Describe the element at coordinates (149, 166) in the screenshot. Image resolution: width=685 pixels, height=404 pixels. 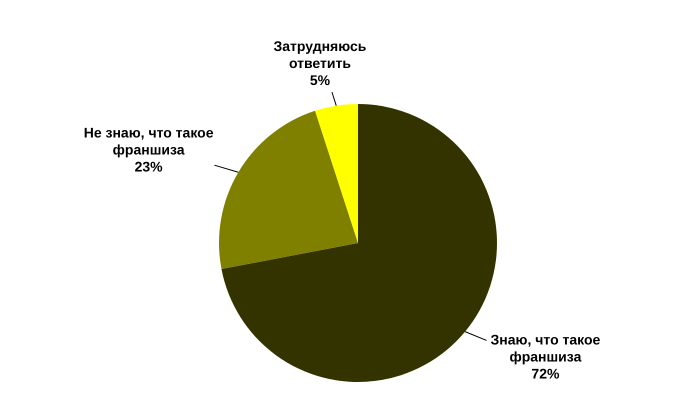
I see `data-label: 23%` at that location.